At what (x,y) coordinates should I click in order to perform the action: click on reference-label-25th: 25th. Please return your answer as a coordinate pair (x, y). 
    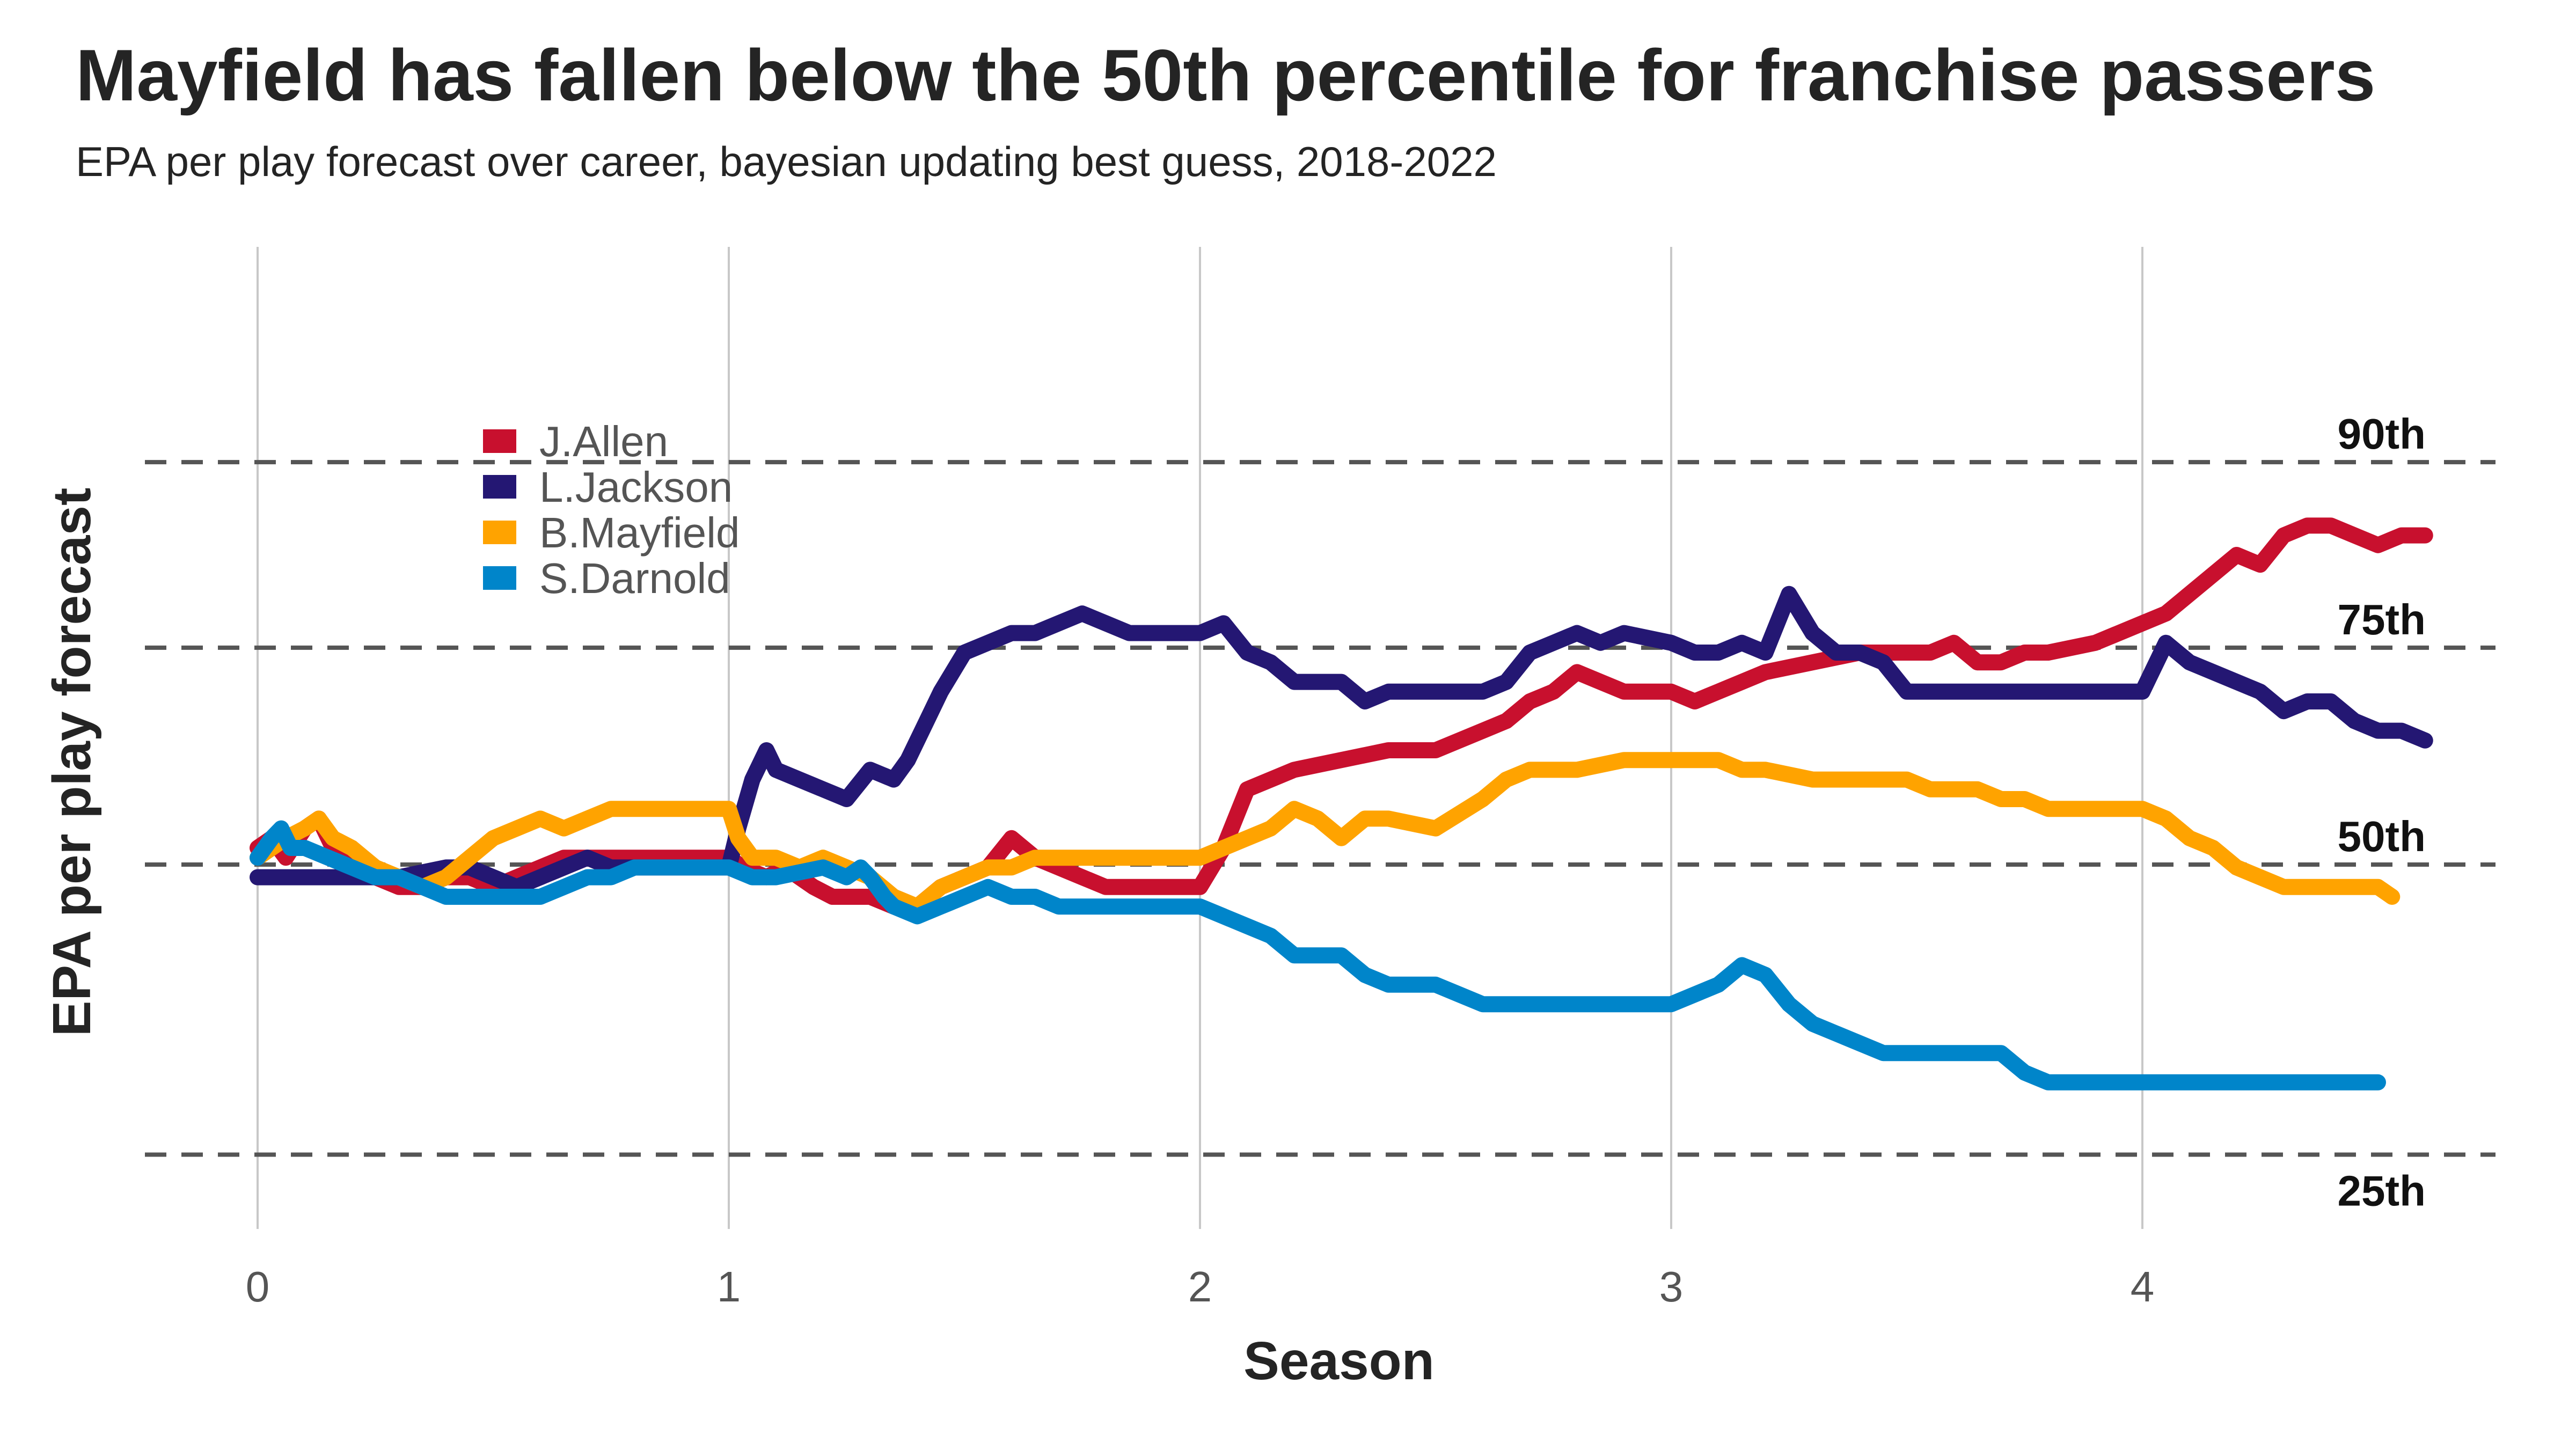
    Looking at the image, I should click on (2382, 1190).